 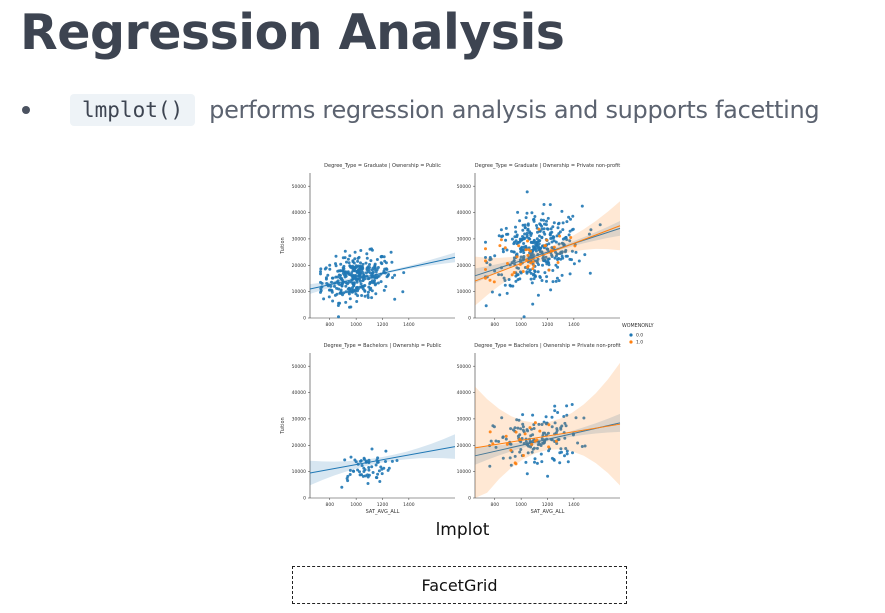 What do you see at coordinates (299, 266) in the screenshot?
I see `y-tick-label: 20000` at bounding box center [299, 266].